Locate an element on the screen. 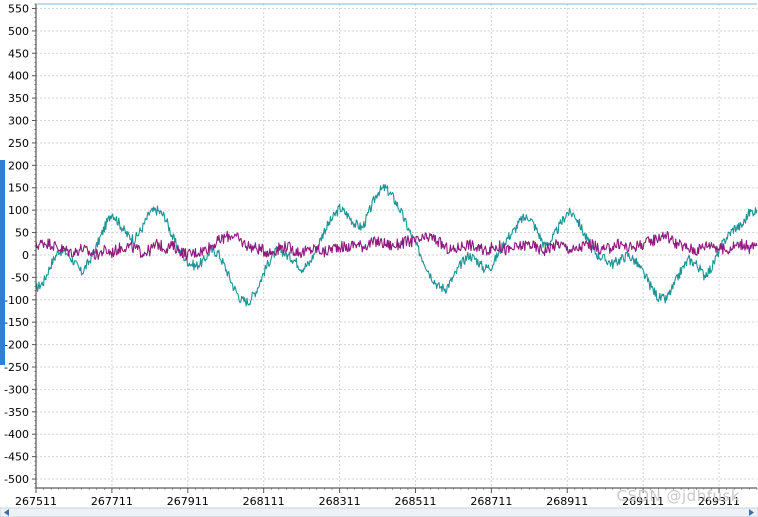 The height and width of the screenshot is (517, 758). y-tick-label: 500 is located at coordinates (18, 31).